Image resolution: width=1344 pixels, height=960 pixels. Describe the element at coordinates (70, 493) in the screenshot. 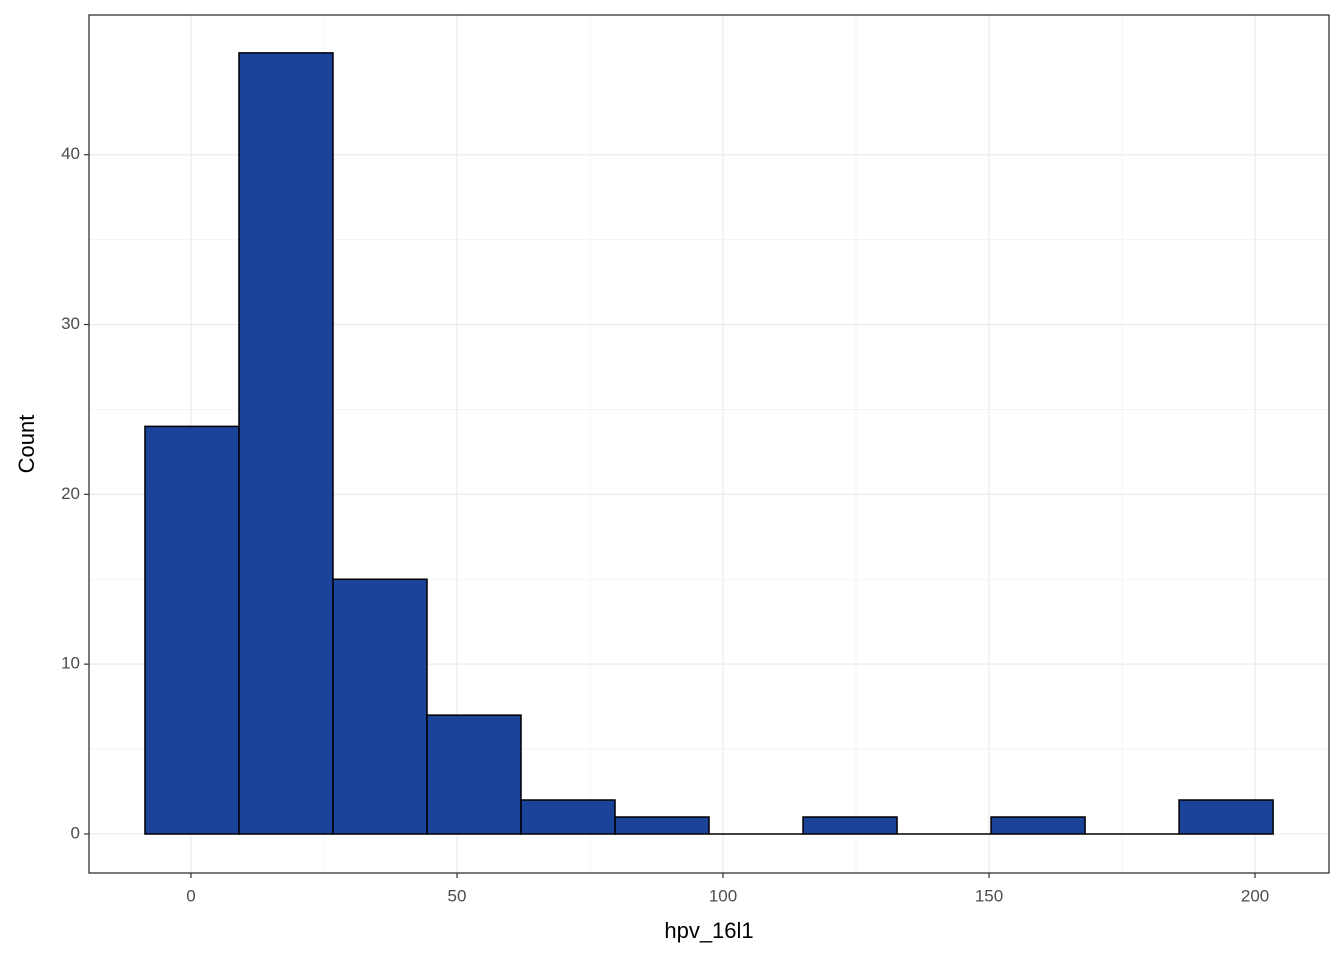

I see `y-tick-label: 20` at that location.